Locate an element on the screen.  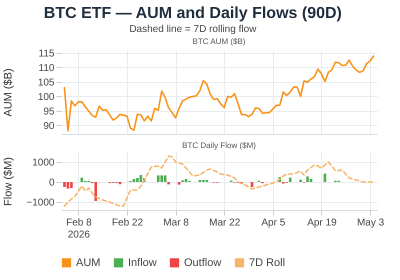
y-tick-label: 95 is located at coordinates (49, 112).